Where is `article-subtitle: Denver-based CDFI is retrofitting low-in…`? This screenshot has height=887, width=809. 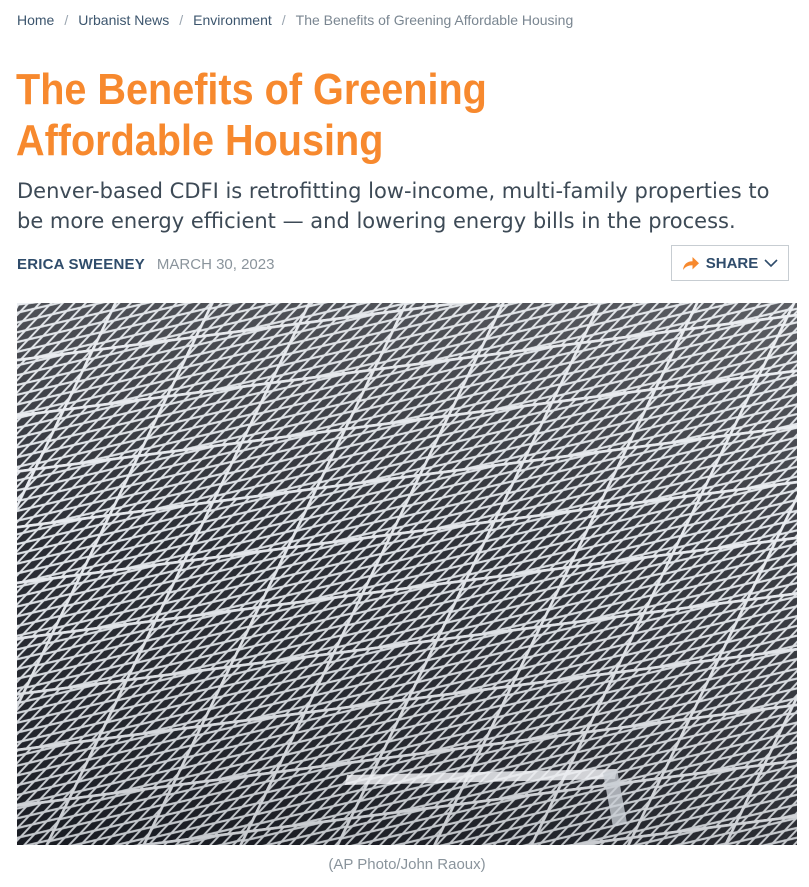 article-subtitle: Denver-based CDFI is retrofitting low-in… is located at coordinates (393, 206).